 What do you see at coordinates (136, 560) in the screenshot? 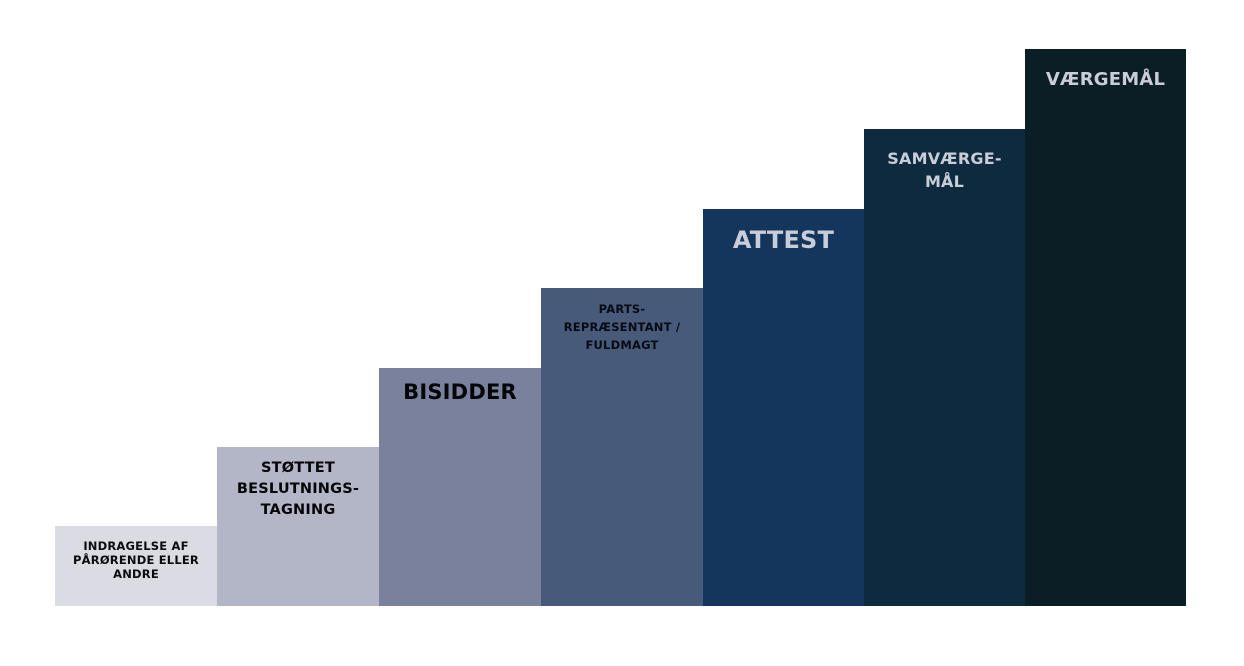
I see `step-label: INDRAGELSE AF PÅRØRENDE ELLER ANDRE` at bounding box center [136, 560].